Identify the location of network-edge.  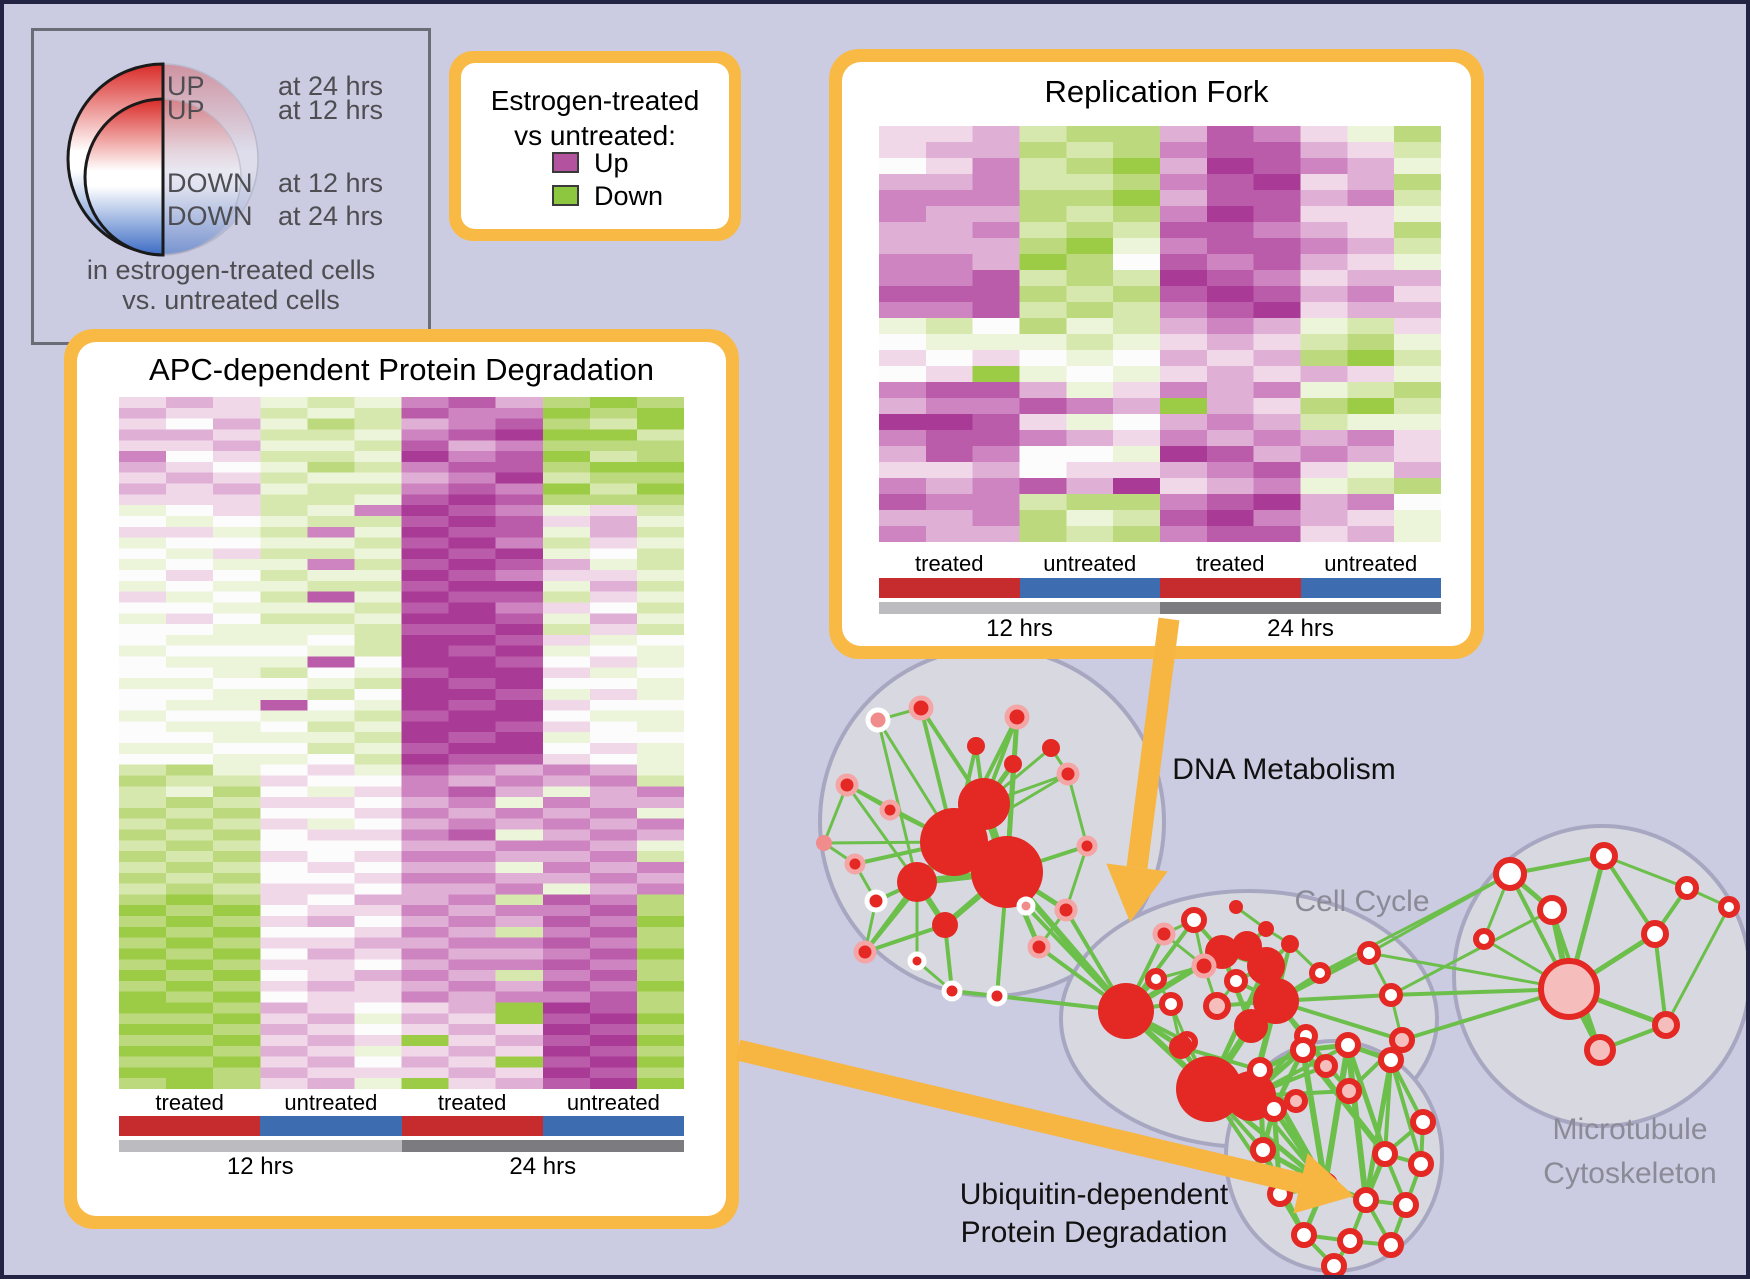
(897, 801).